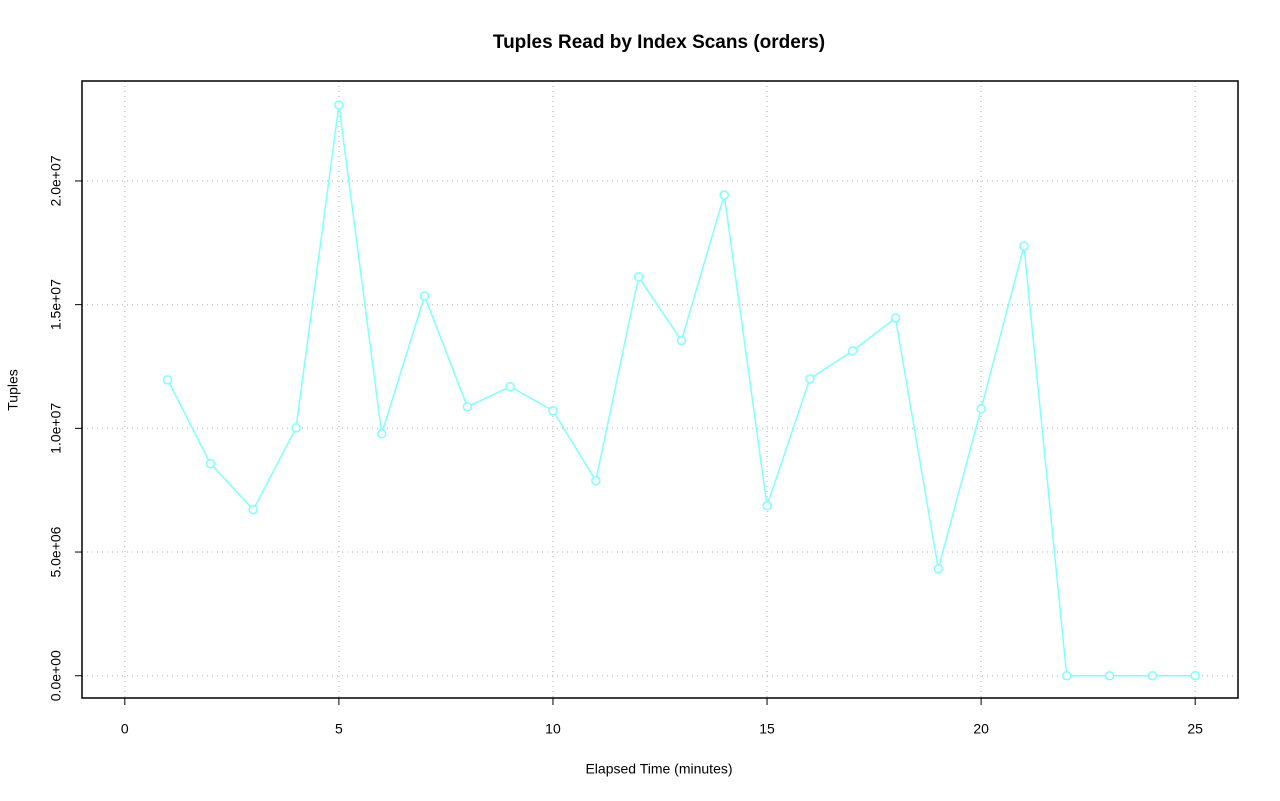  I want to click on y-tick-label: 0.0e+00, so click(56, 675).